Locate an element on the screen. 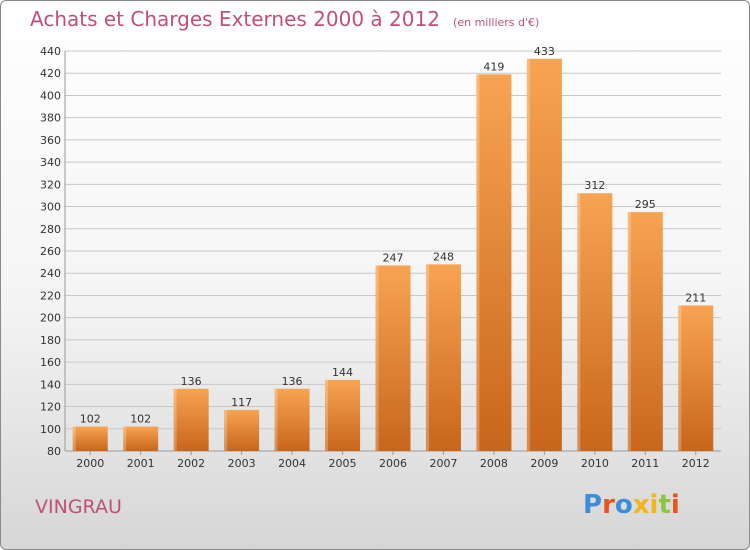 The height and width of the screenshot is (550, 750). y-tick-label: 440 is located at coordinates (50, 51).